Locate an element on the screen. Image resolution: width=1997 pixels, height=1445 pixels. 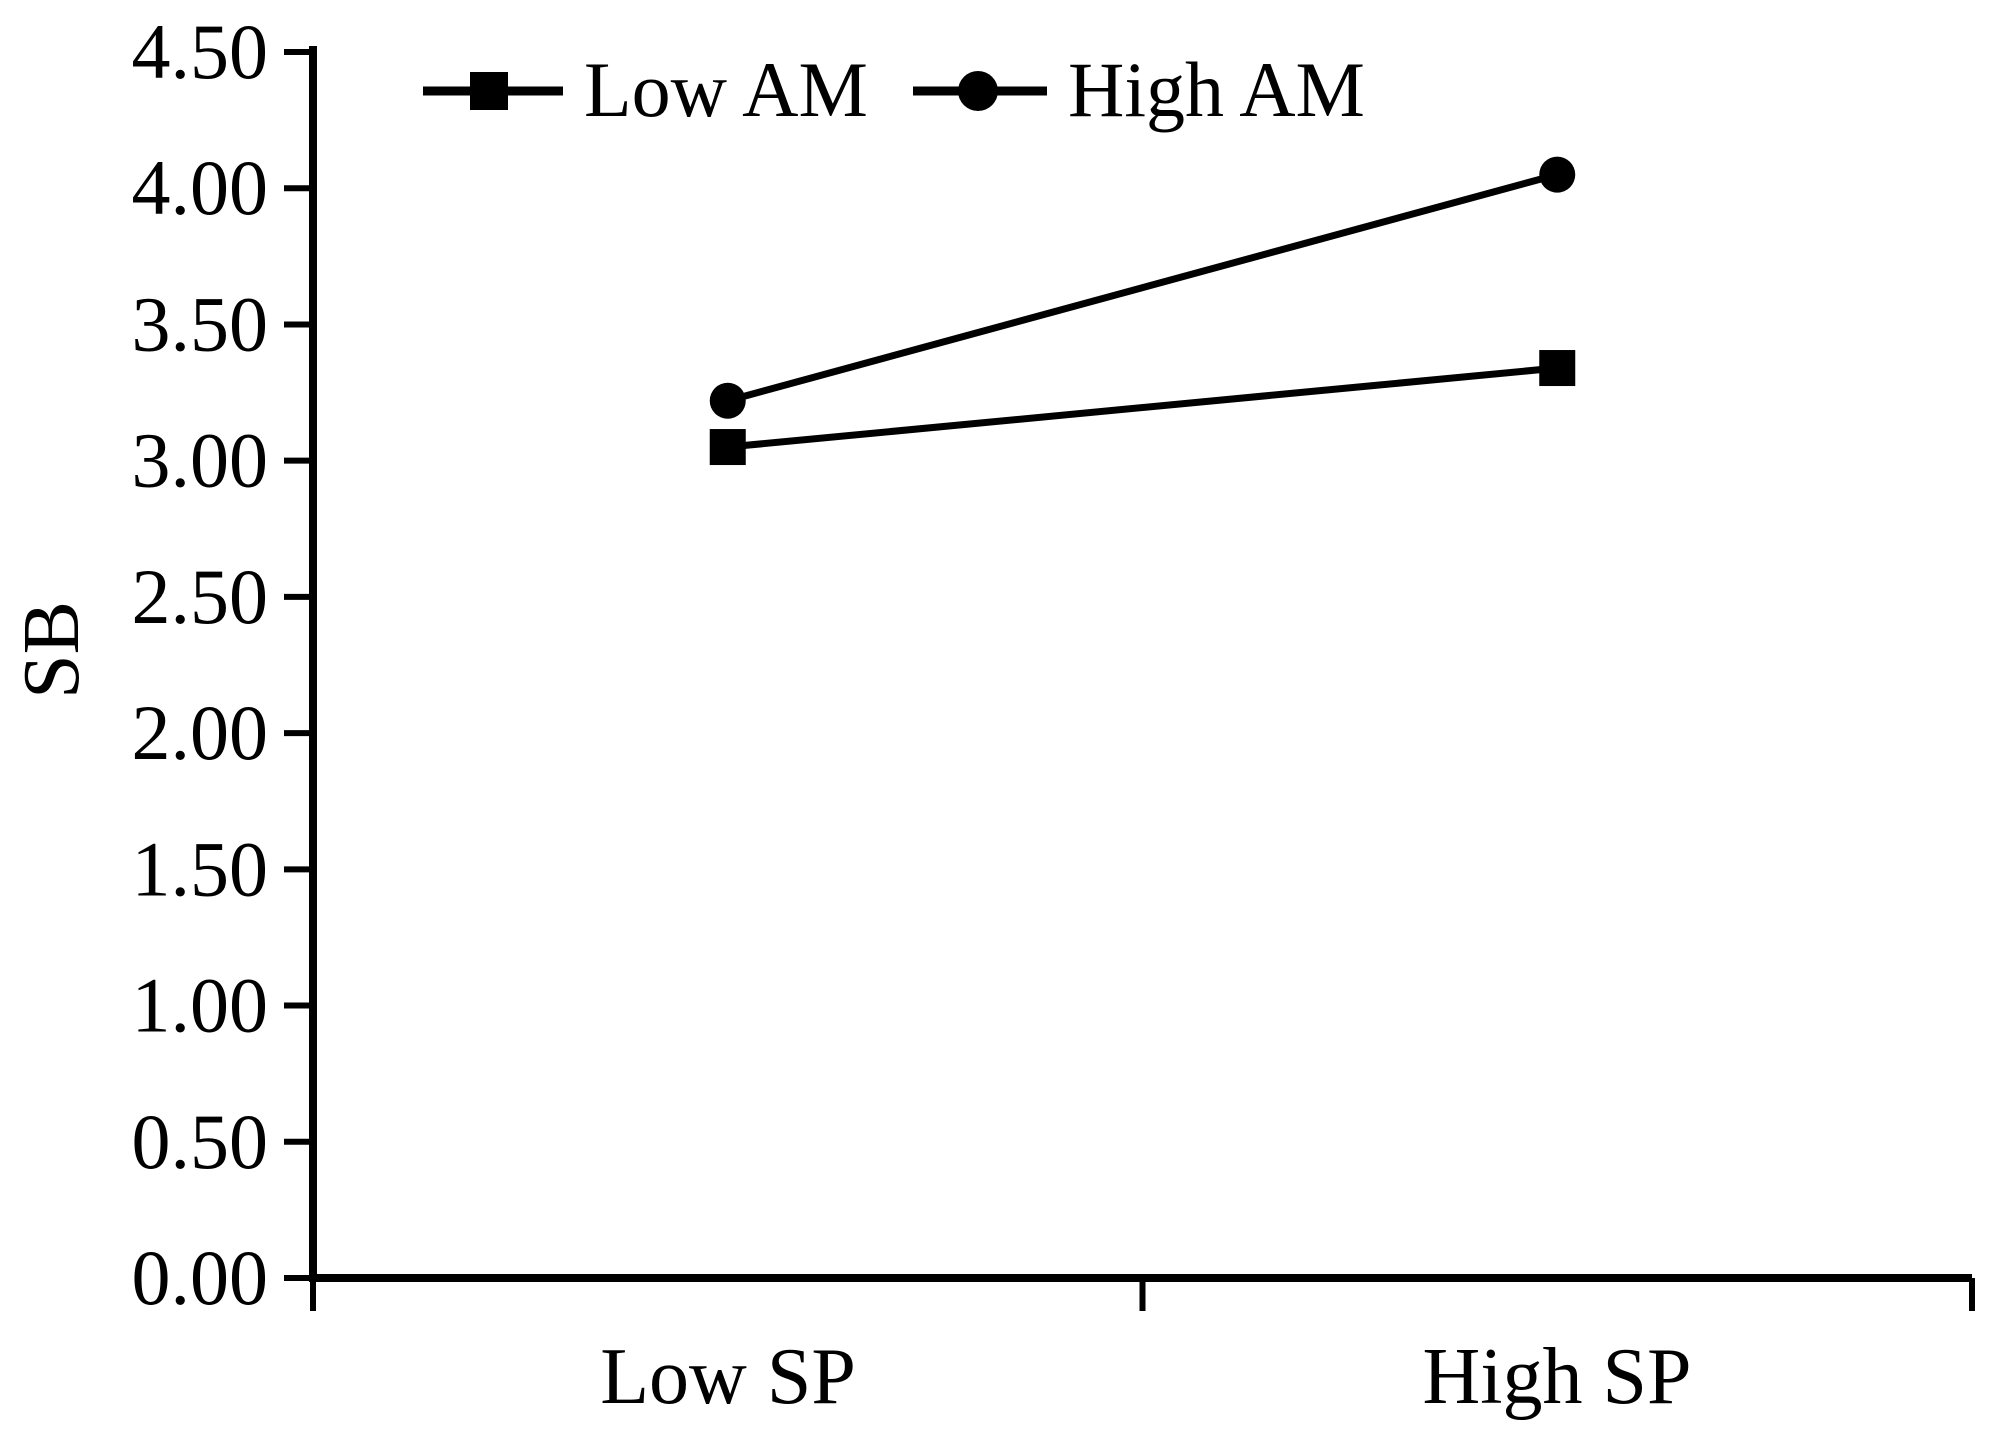
y-tick-label: 0.50 is located at coordinates (200, 1141).